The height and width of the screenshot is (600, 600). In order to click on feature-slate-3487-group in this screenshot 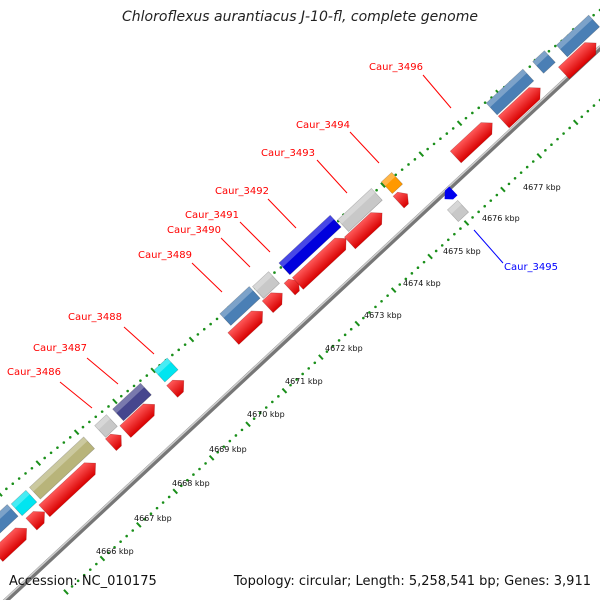, I will do `click(132, 402)`.